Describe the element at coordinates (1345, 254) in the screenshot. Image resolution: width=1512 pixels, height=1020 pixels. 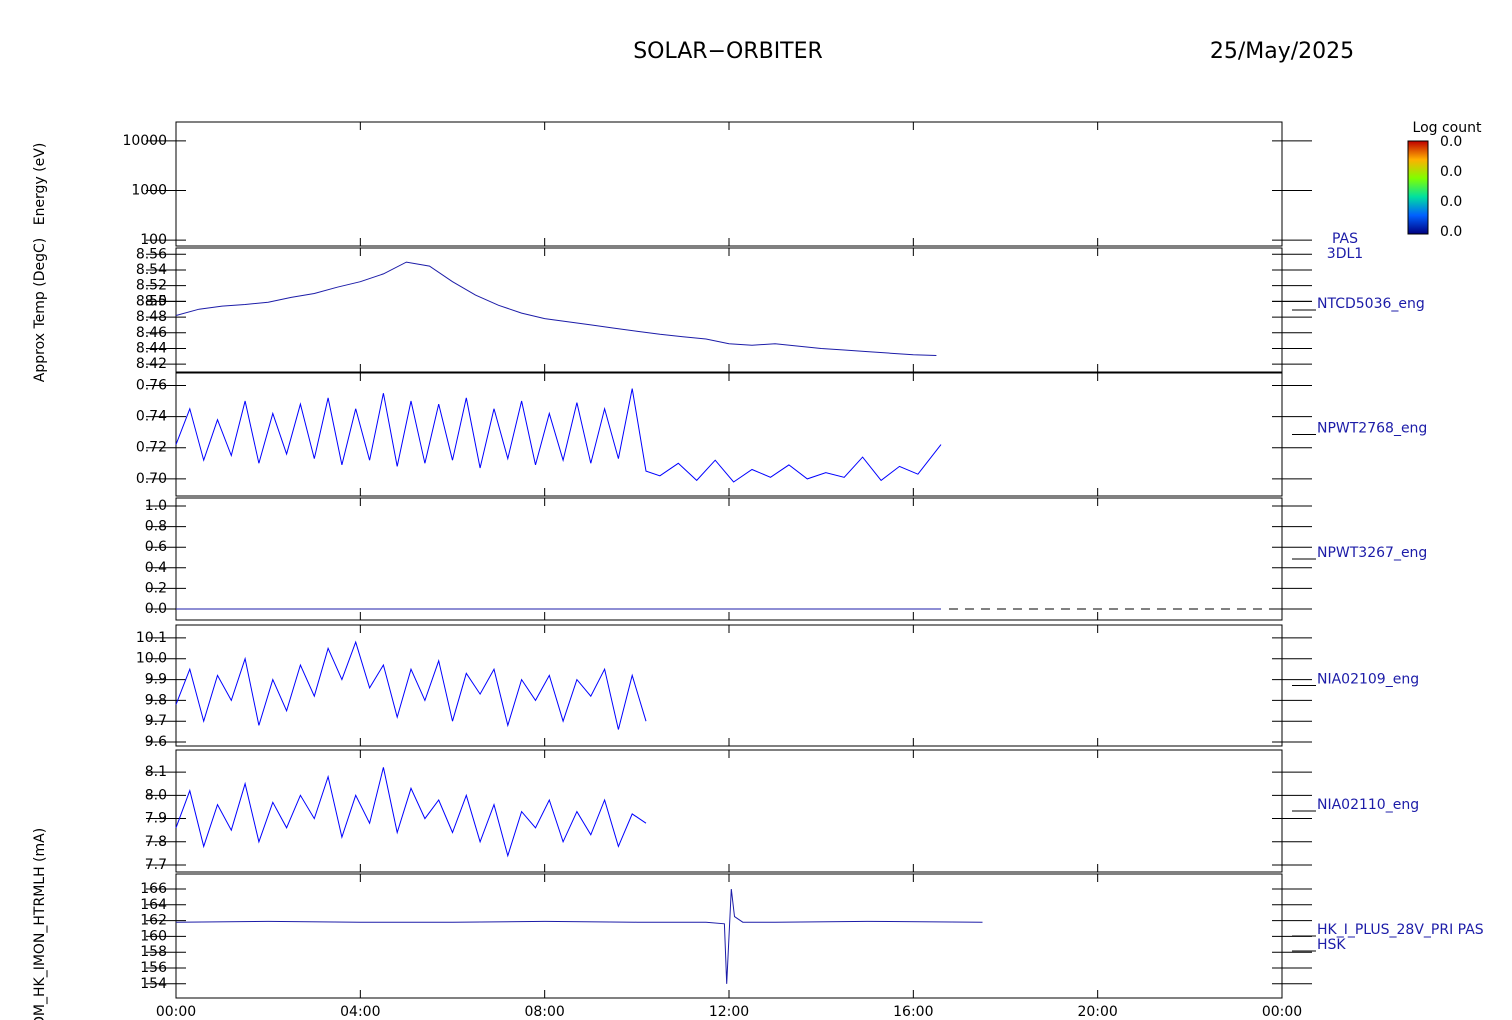
I see `instrument-sublabel: 3DL1` at that location.